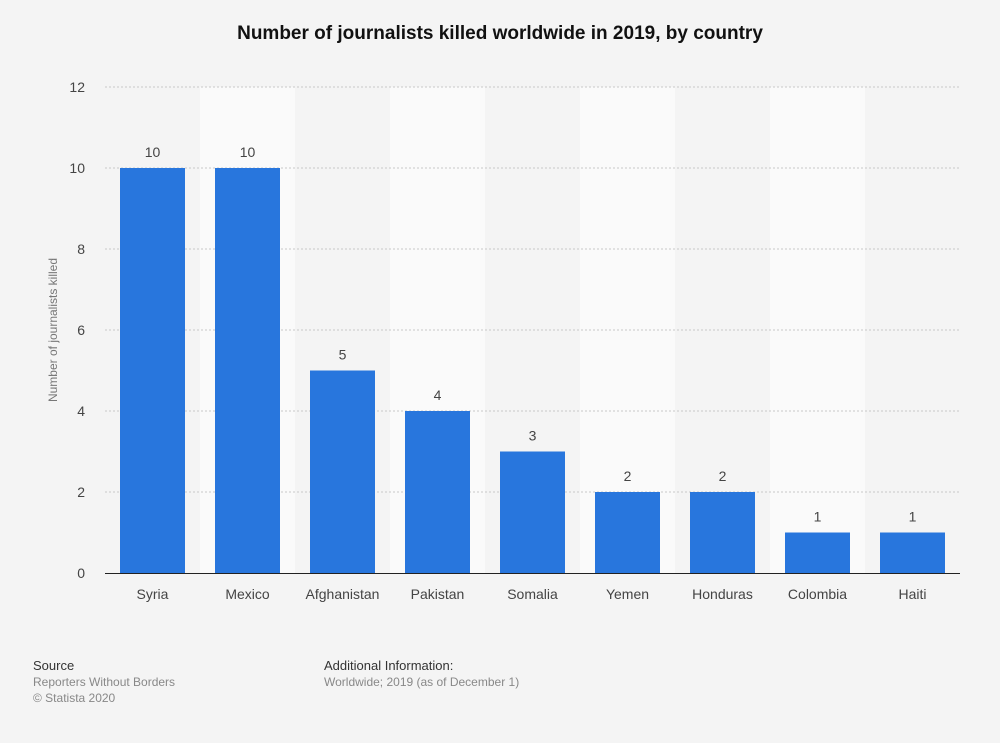 Image resolution: width=1000 pixels, height=743 pixels. Describe the element at coordinates (533, 436) in the screenshot. I see `data-label: 3` at that location.